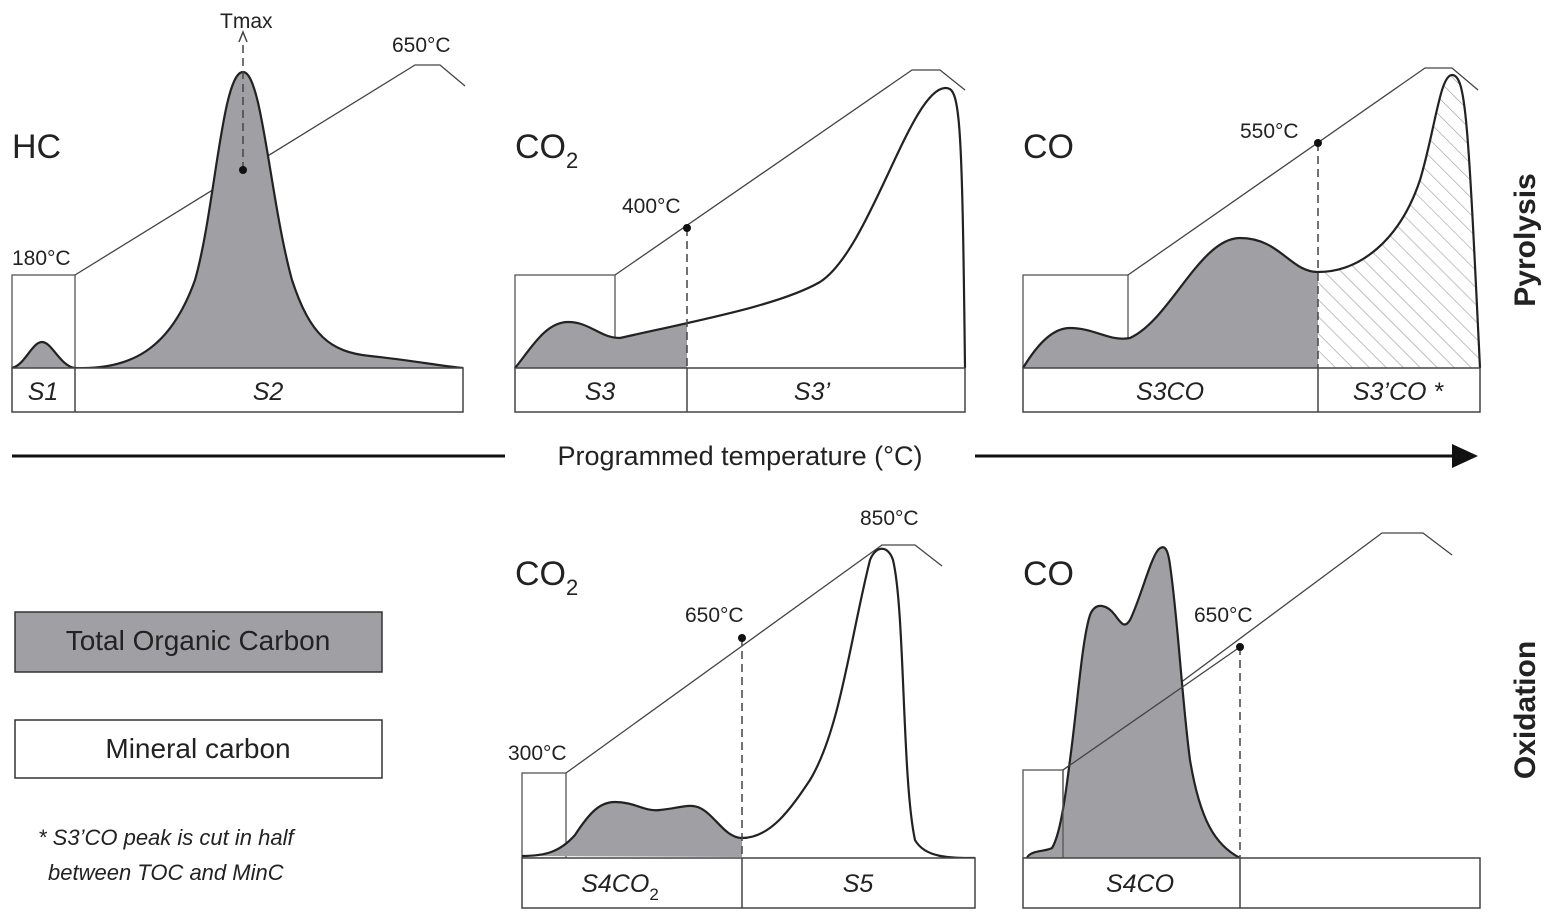  What do you see at coordinates (269, 220) in the screenshot?
I see `s2-peak` at bounding box center [269, 220].